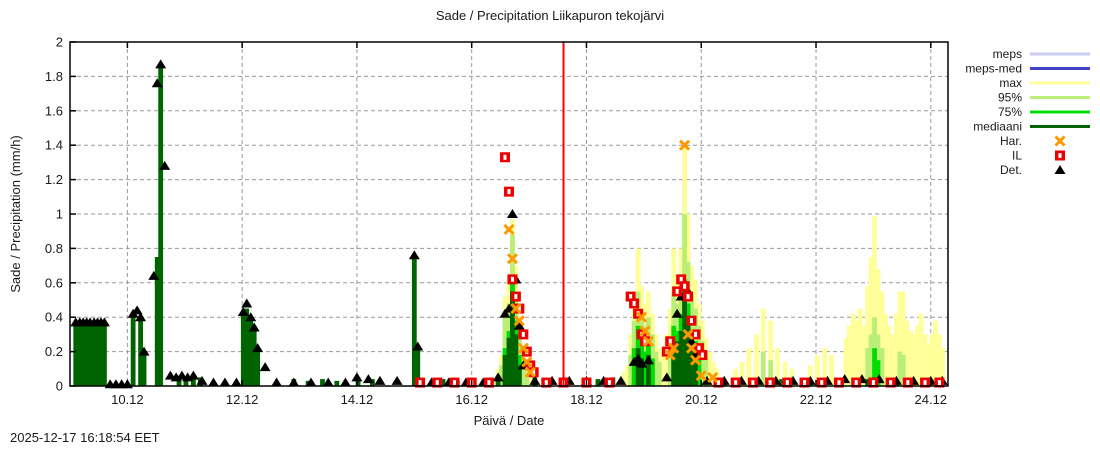  I want to click on y-tick-label: 0.6, so click(54, 282).